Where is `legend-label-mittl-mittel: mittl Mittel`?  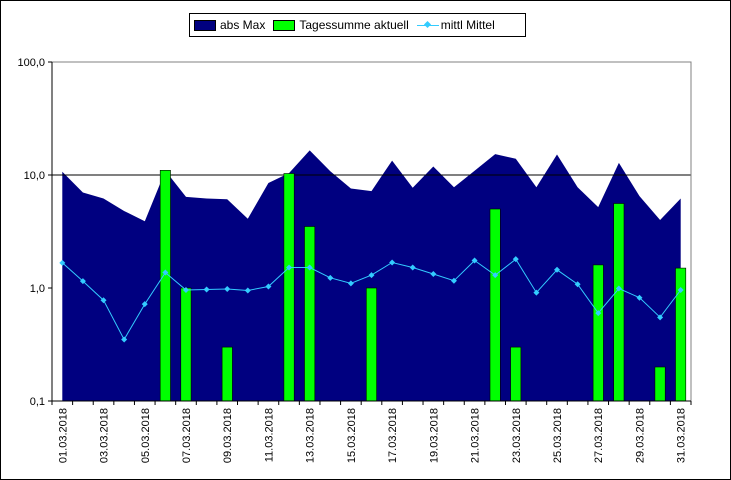 legend-label-mittl-mittel: mittl Mittel is located at coordinates (467, 25).